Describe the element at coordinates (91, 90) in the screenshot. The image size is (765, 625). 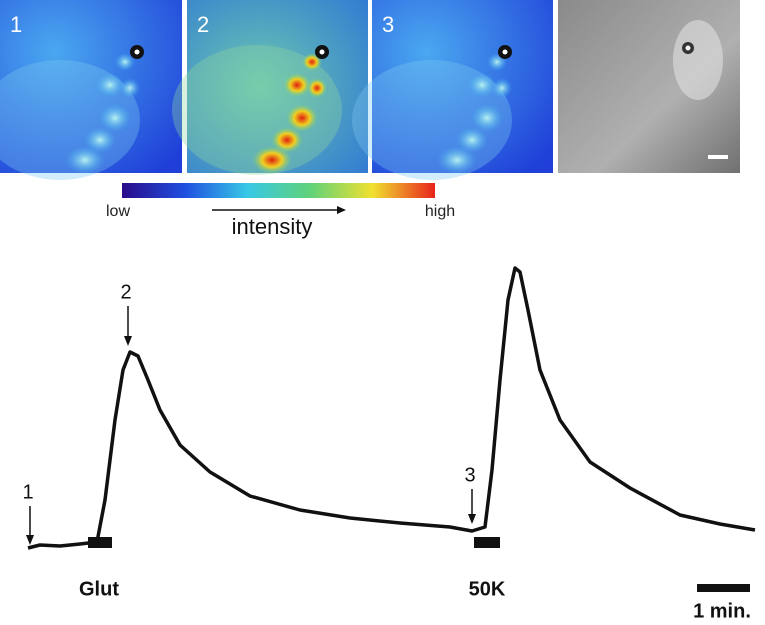
I see `image-panel: 1` at that location.